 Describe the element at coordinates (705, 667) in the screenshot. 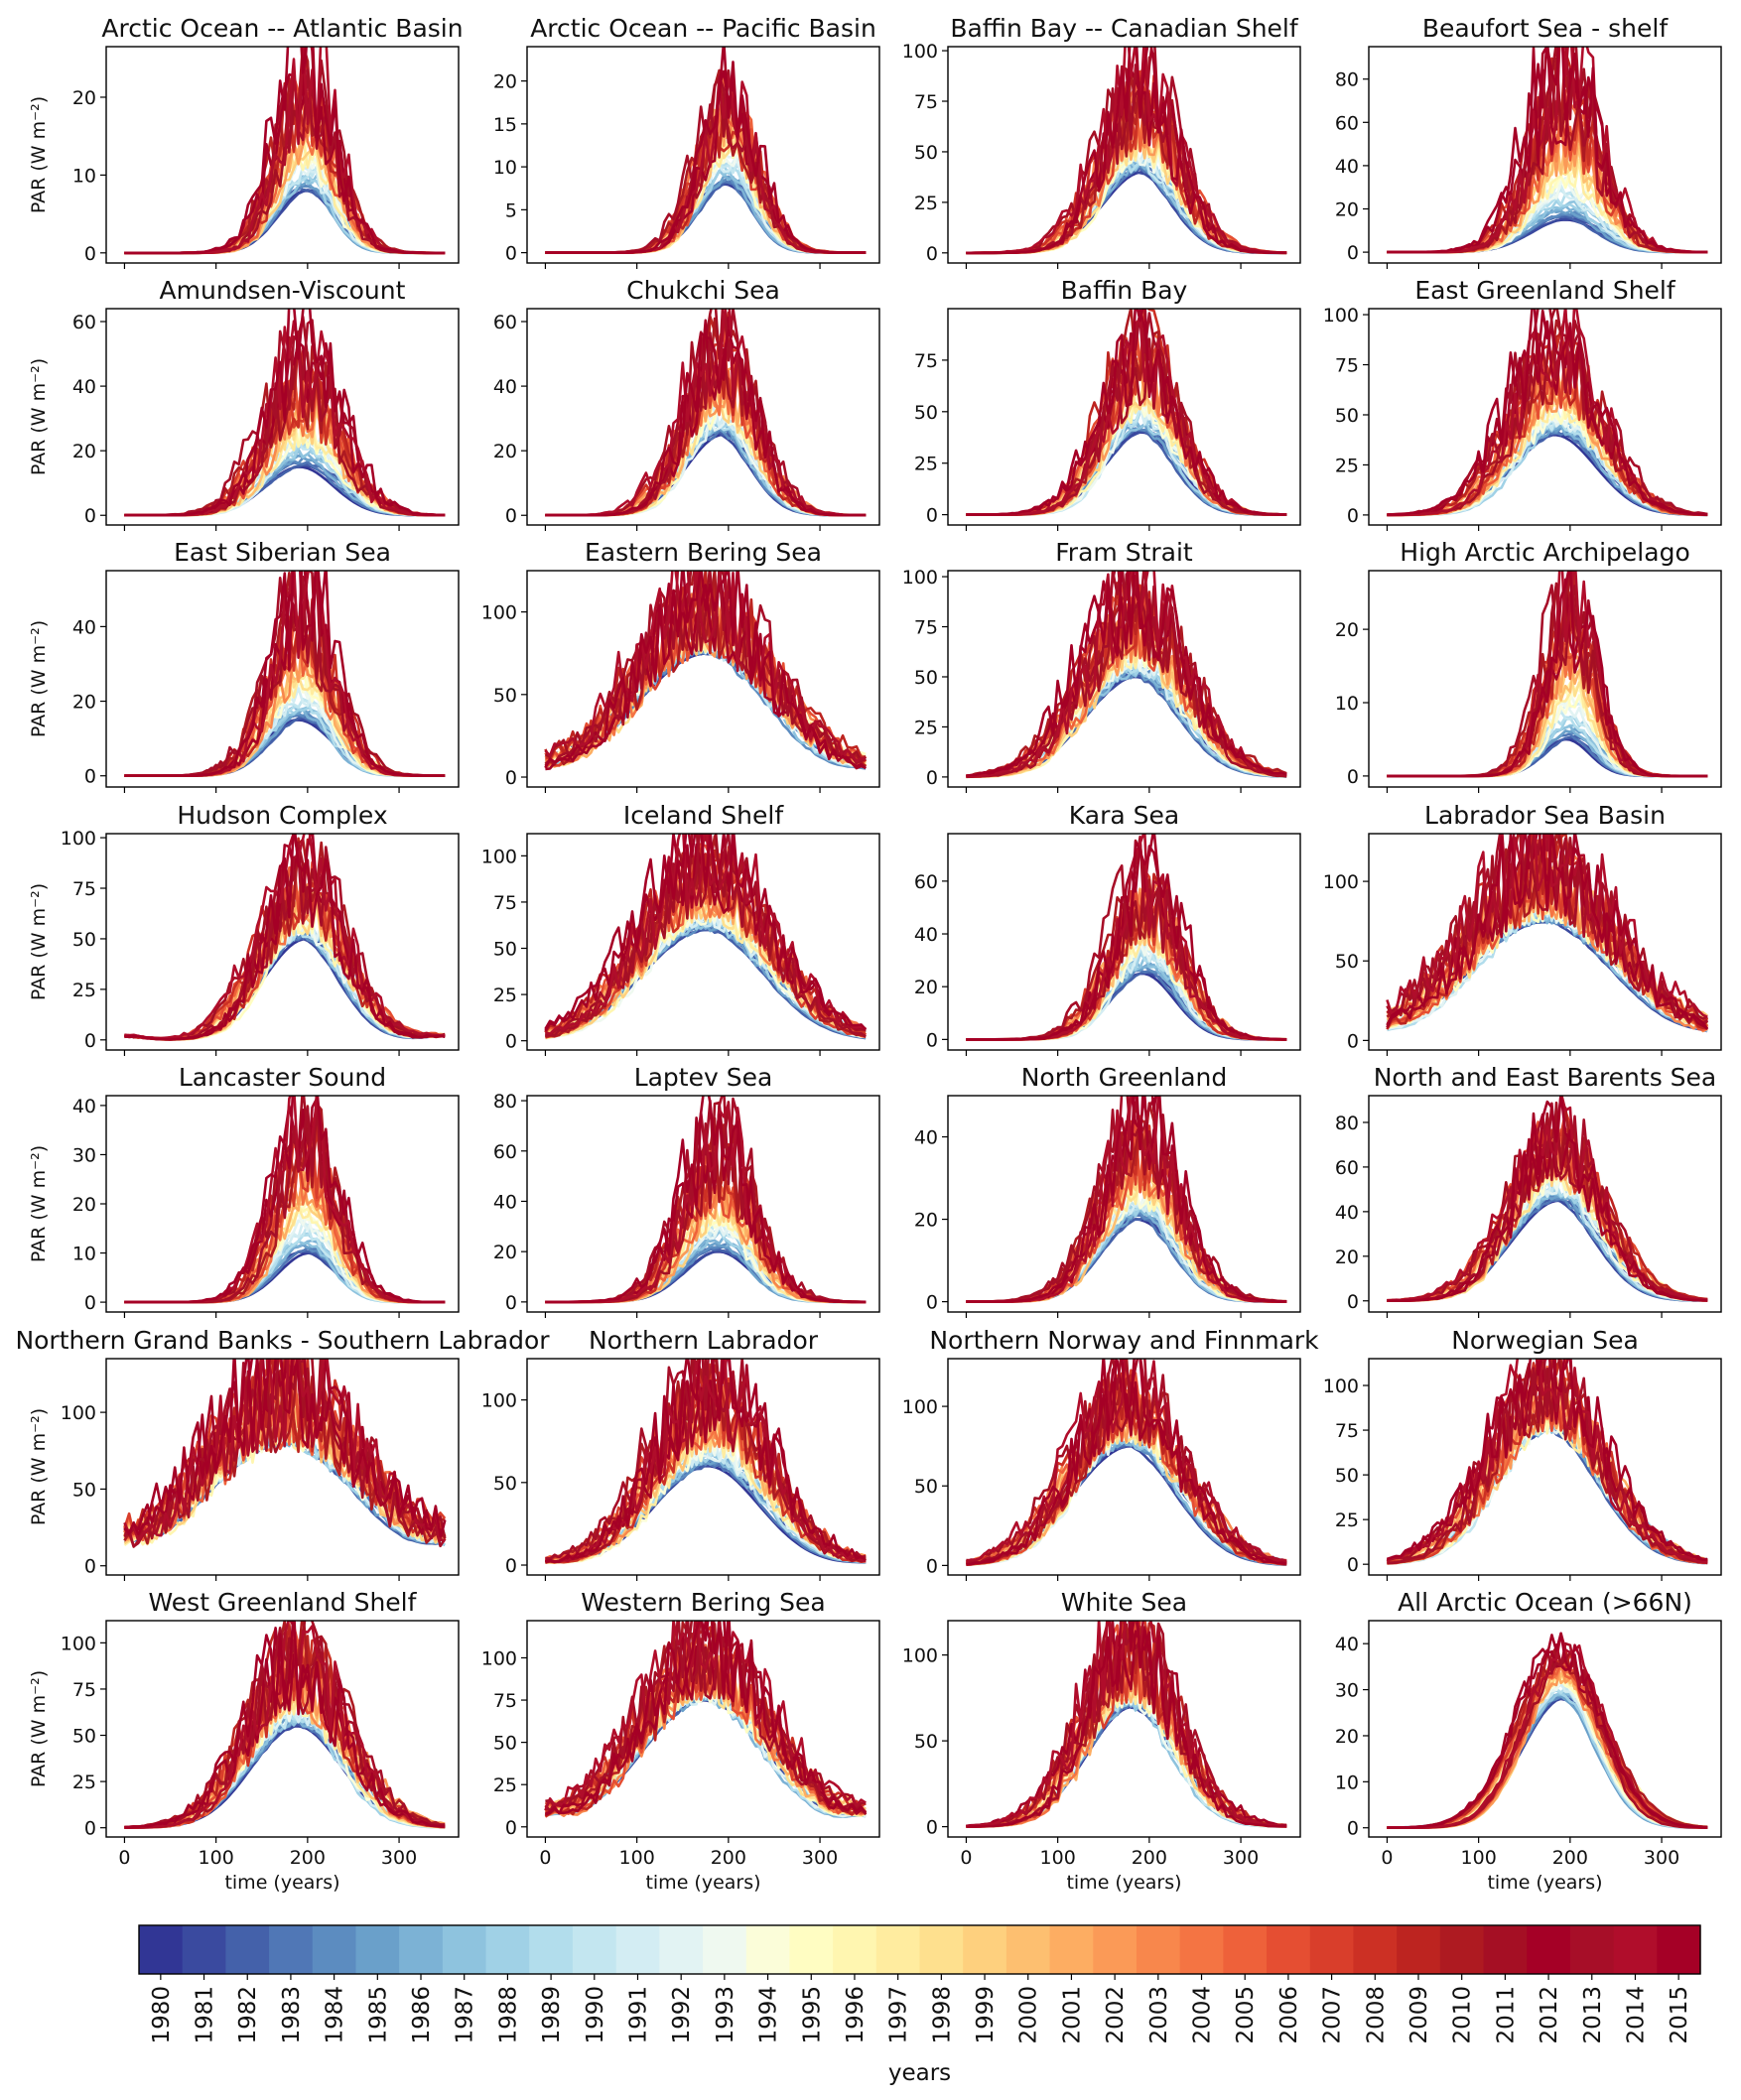

I see `series-line-2014` at that location.